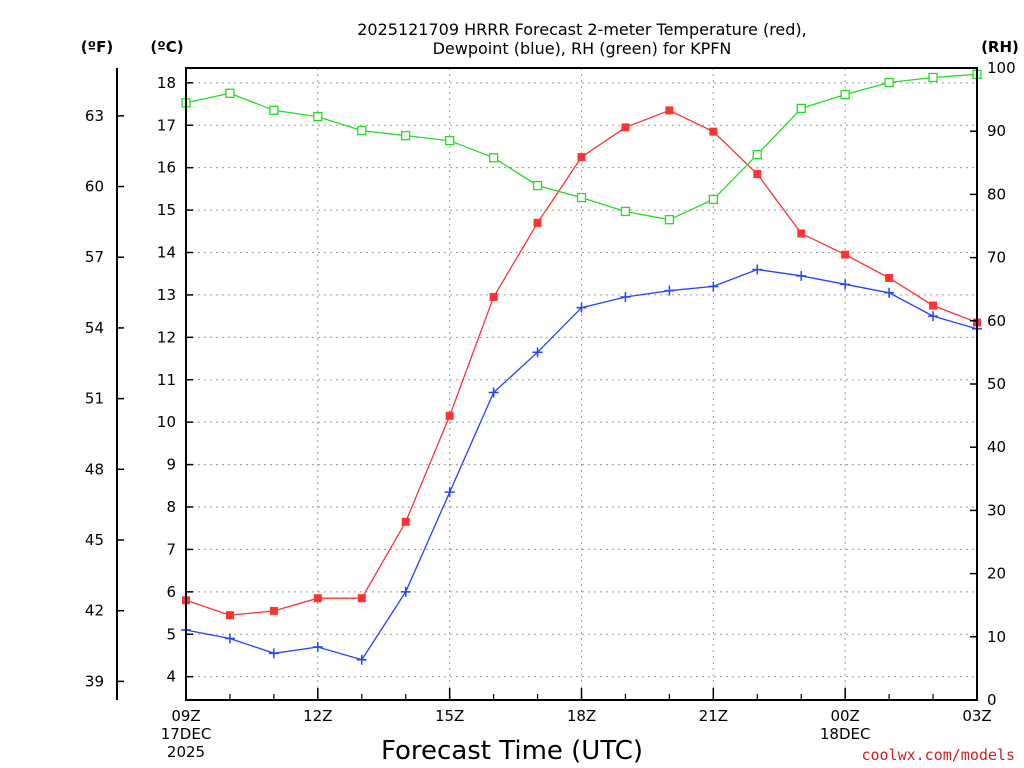  What do you see at coordinates (976, 716) in the screenshot?
I see `x-tick-label: 03Z` at bounding box center [976, 716].